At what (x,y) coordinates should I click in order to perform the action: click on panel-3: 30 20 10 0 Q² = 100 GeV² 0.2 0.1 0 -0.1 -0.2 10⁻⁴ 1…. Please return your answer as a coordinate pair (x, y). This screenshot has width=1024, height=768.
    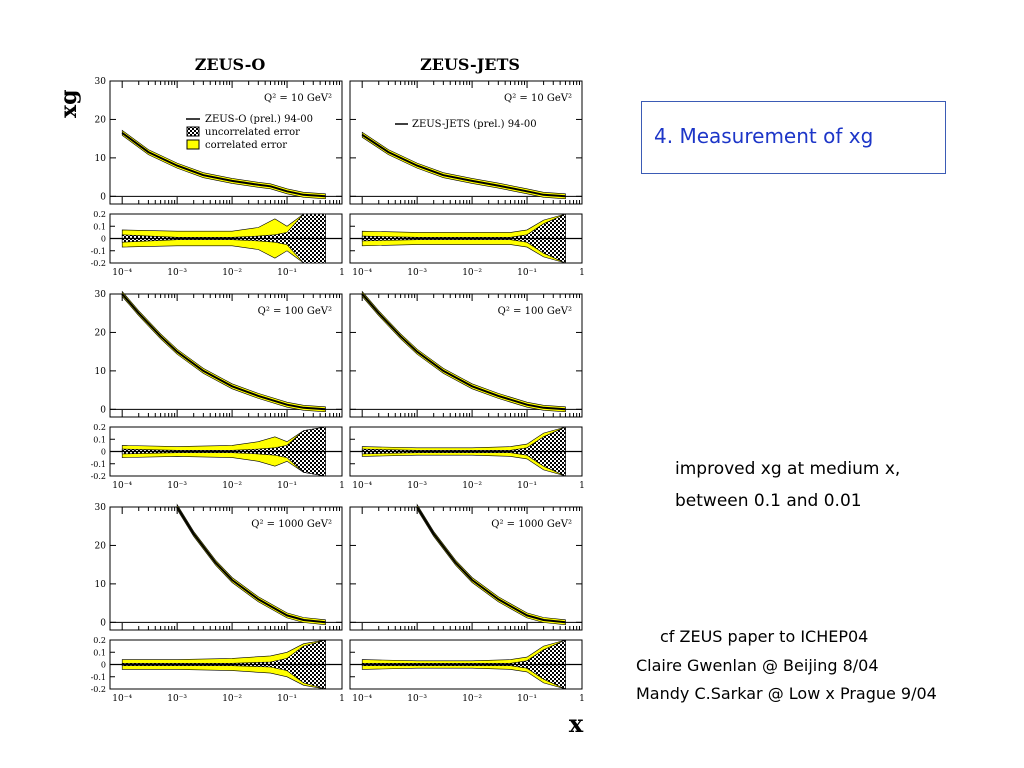
    Looking at the image, I should click on (218, 390).